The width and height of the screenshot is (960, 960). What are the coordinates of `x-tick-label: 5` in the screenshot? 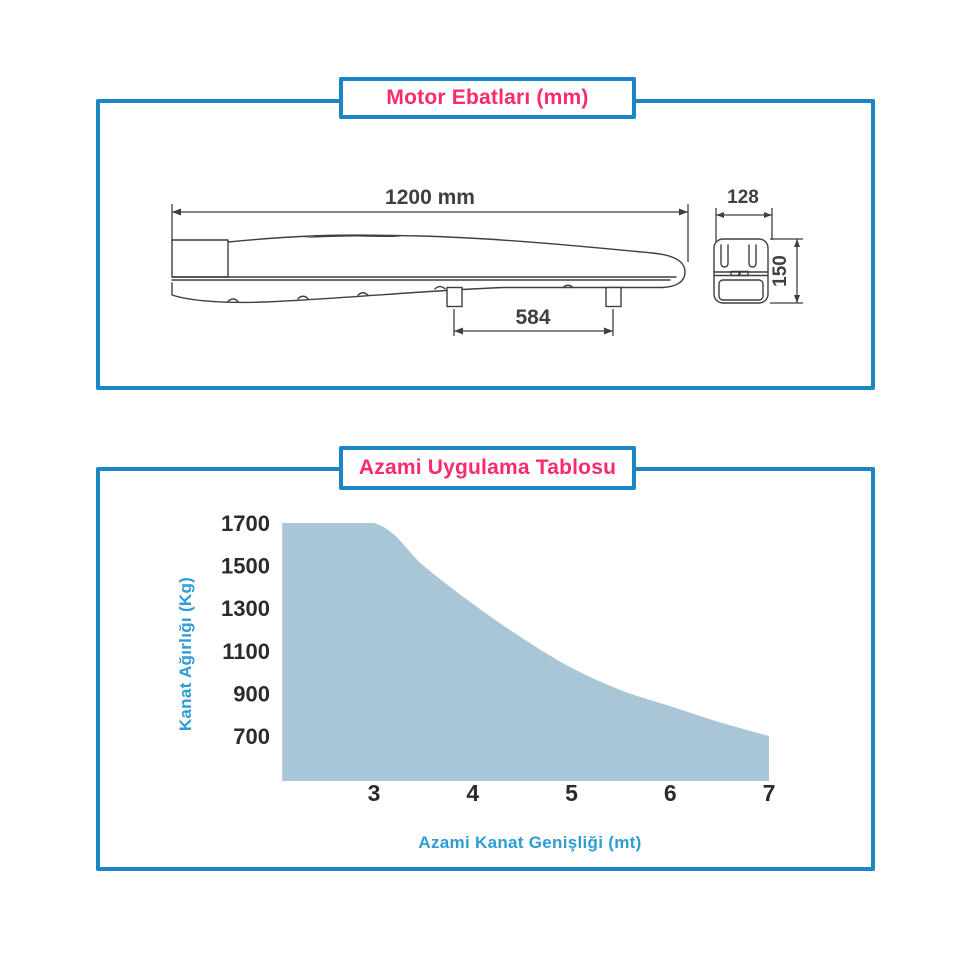 It's located at (571, 793).